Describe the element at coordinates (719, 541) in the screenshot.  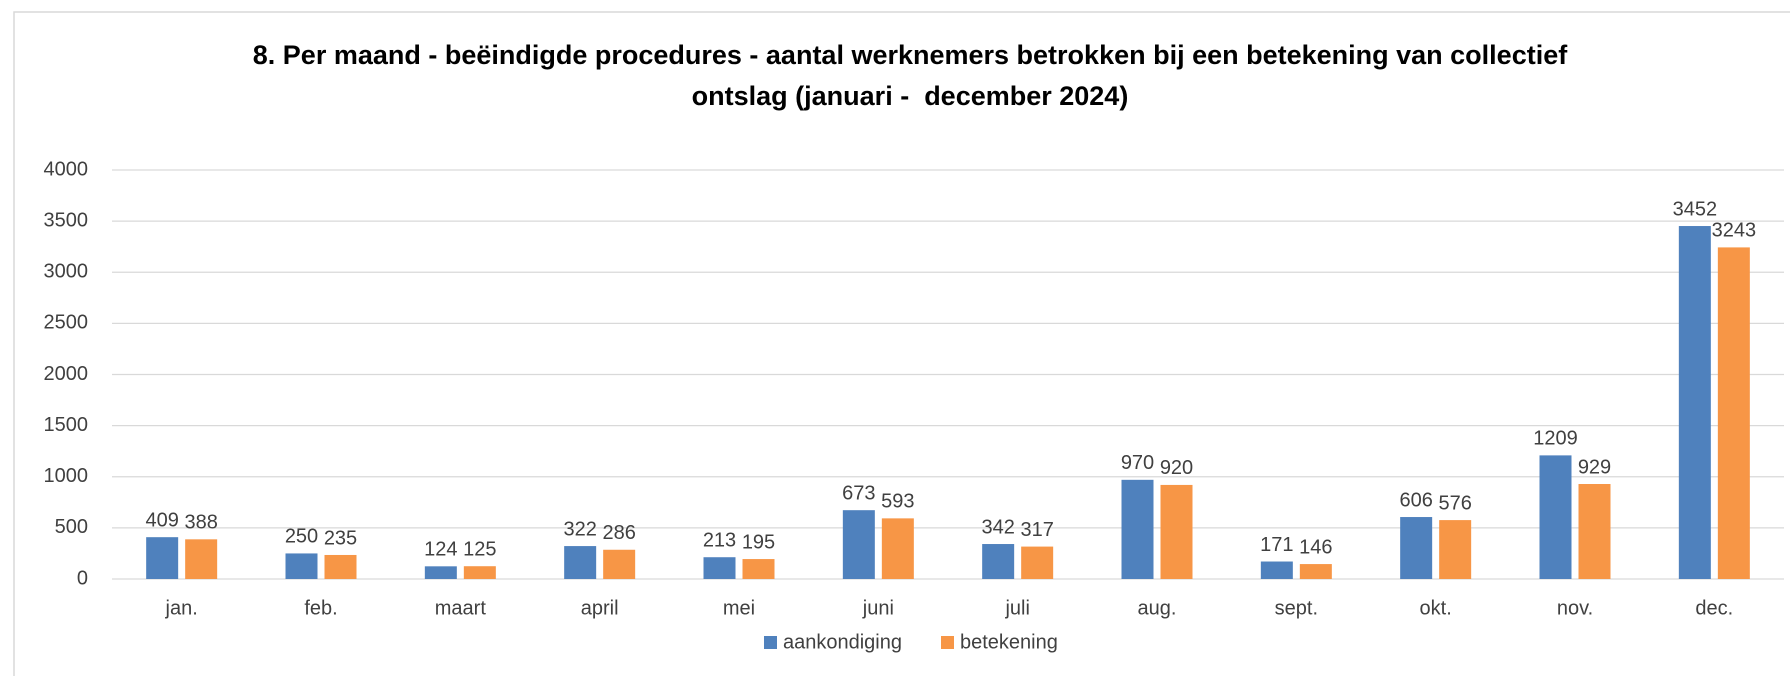
I see `data-label: 213` at that location.